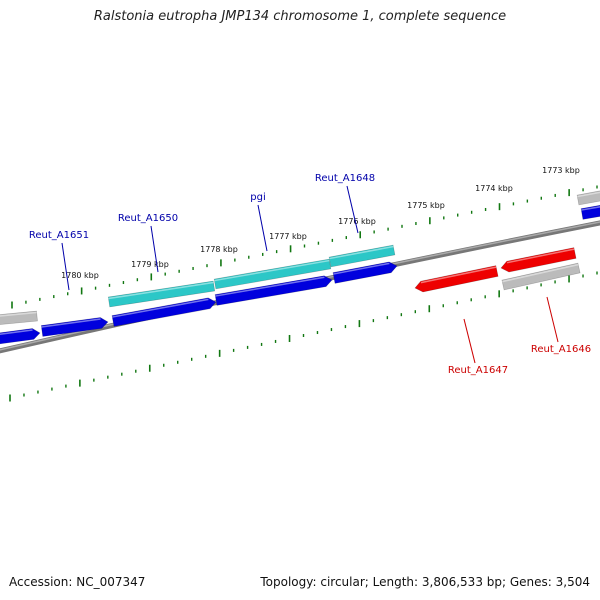 This screenshot has width=600, height=600. What do you see at coordinates (77, 582) in the screenshot?
I see `accession-text: Accession: NC_007347` at bounding box center [77, 582].